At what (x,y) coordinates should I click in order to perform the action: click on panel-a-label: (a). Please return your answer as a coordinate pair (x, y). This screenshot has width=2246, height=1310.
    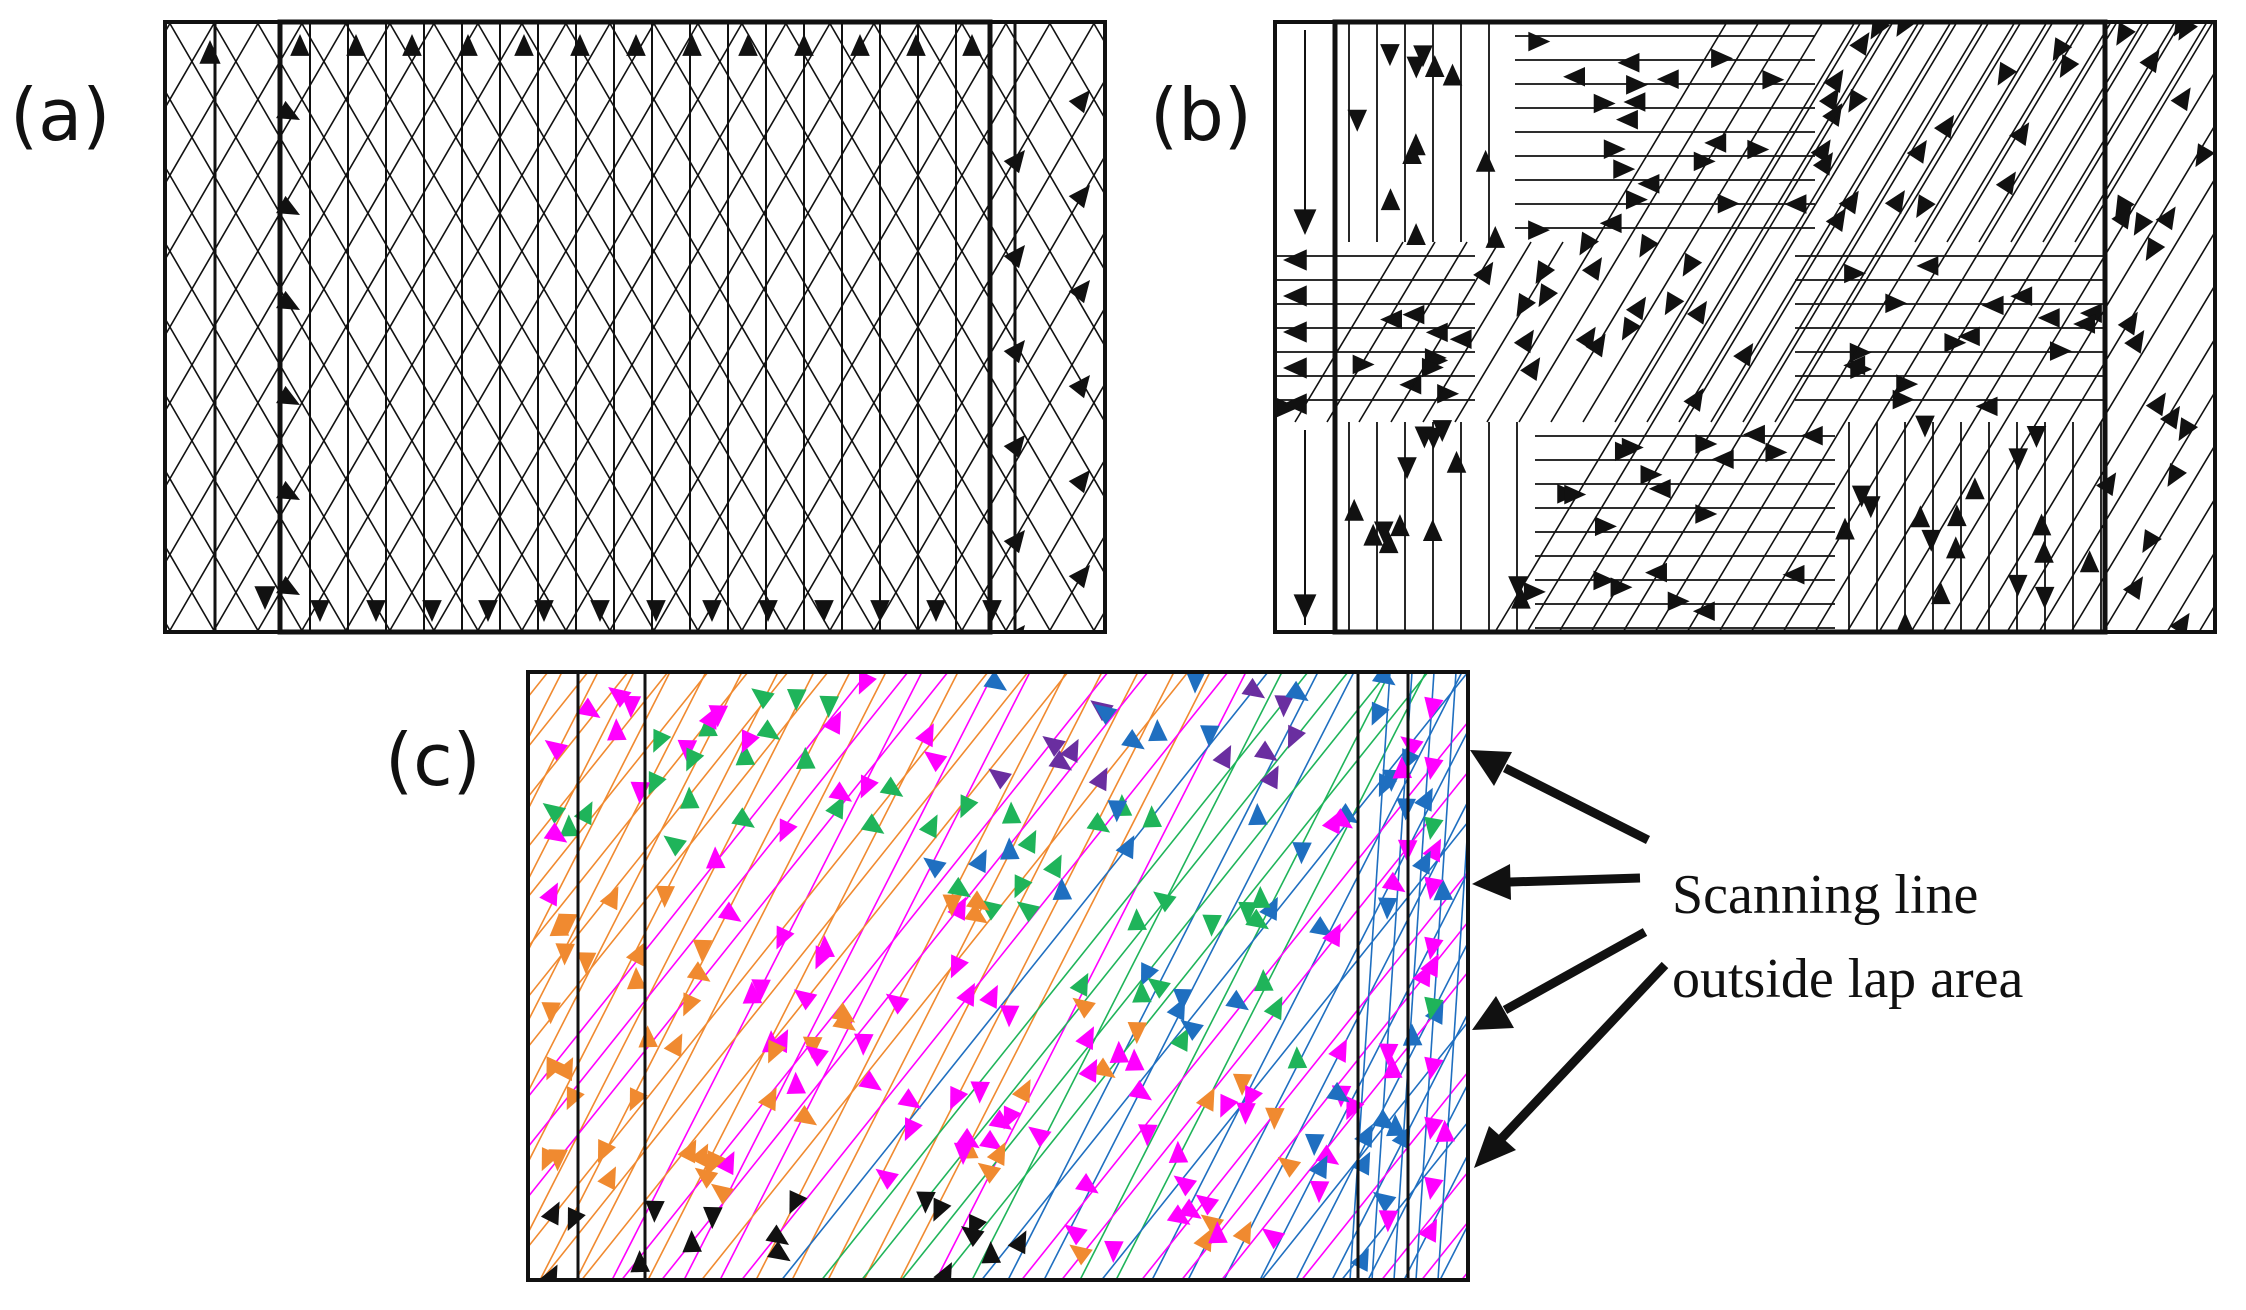
    Looking at the image, I should click on (60, 115).